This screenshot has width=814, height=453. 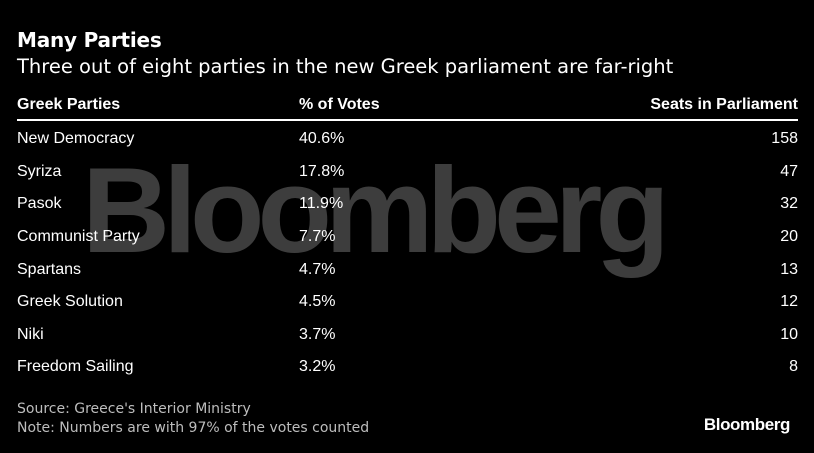 What do you see at coordinates (673, 105) in the screenshot?
I see `column-header-seats: Seats in Parliament` at bounding box center [673, 105].